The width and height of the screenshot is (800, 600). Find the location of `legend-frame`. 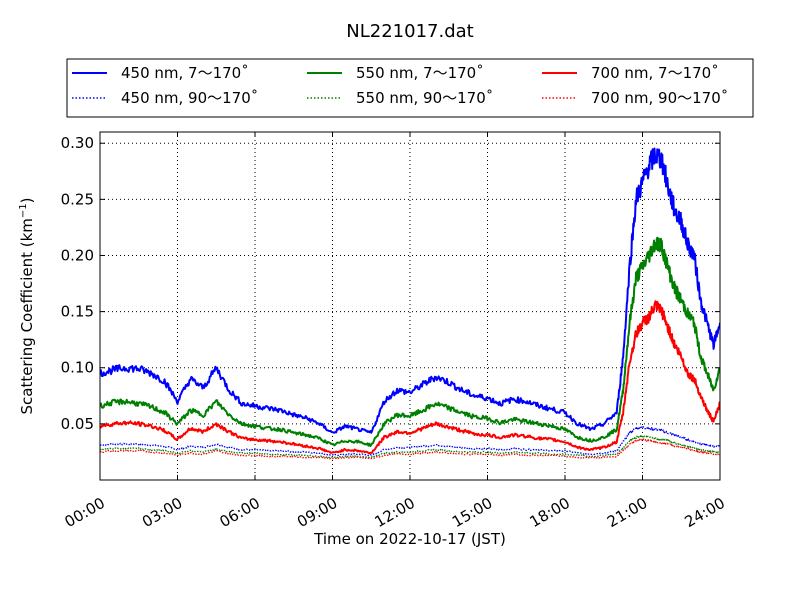

legend-frame is located at coordinates (410, 88).